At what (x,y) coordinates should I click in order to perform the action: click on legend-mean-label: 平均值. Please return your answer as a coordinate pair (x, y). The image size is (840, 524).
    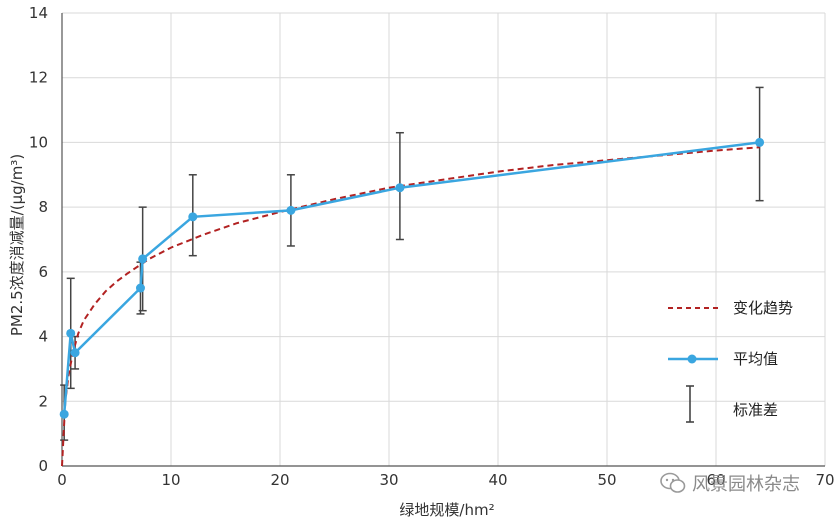
    Looking at the image, I should click on (755, 359).